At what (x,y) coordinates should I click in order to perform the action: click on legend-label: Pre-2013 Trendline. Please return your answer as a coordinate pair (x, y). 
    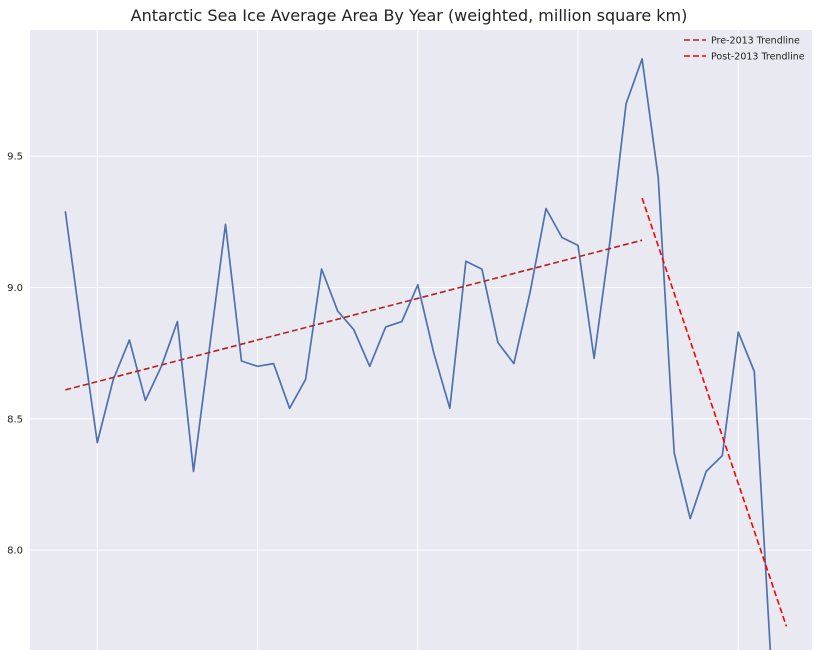
    Looking at the image, I should click on (755, 41).